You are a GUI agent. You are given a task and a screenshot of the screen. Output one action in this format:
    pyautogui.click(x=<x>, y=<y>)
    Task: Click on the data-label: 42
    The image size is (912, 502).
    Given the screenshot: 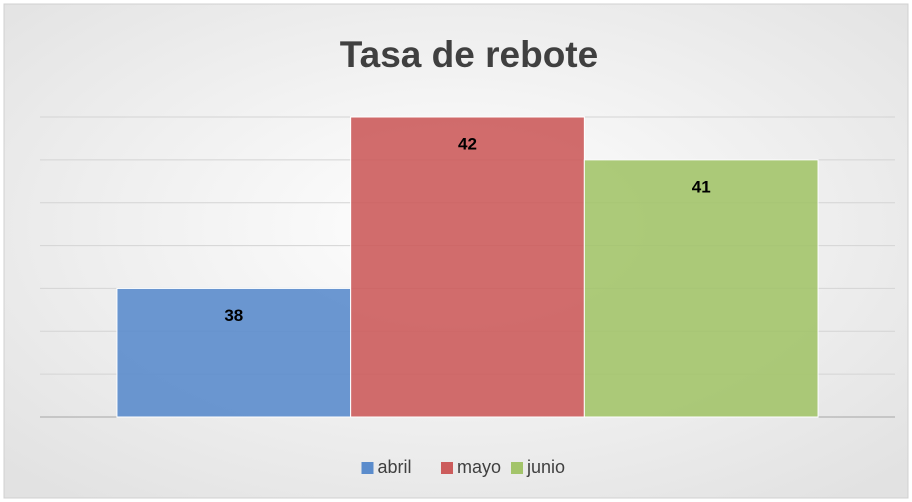 What is the action you would take?
    pyautogui.click(x=467, y=143)
    